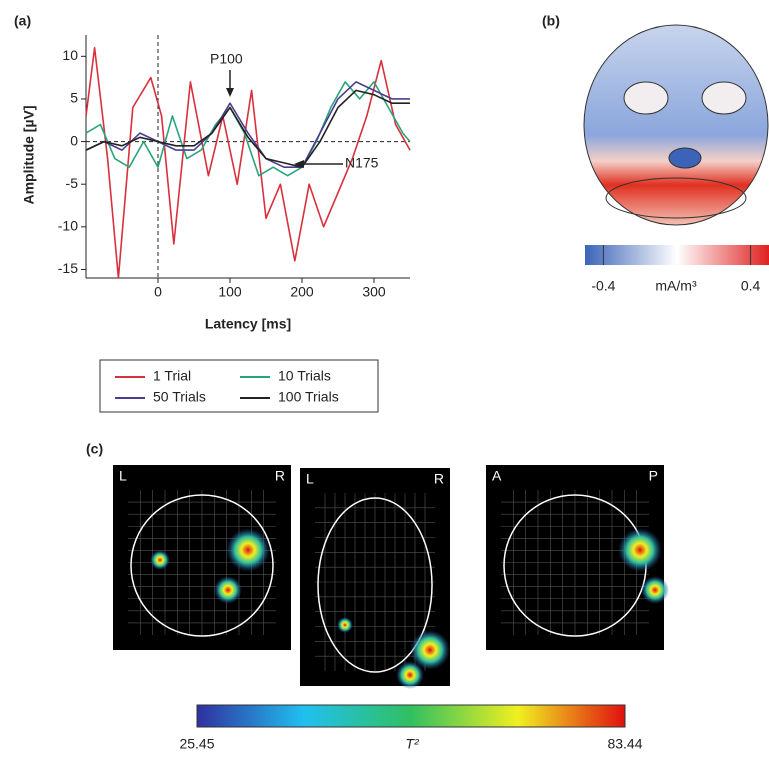  What do you see at coordinates (230, 292) in the screenshot?
I see `x-tick-label: 100` at bounding box center [230, 292].